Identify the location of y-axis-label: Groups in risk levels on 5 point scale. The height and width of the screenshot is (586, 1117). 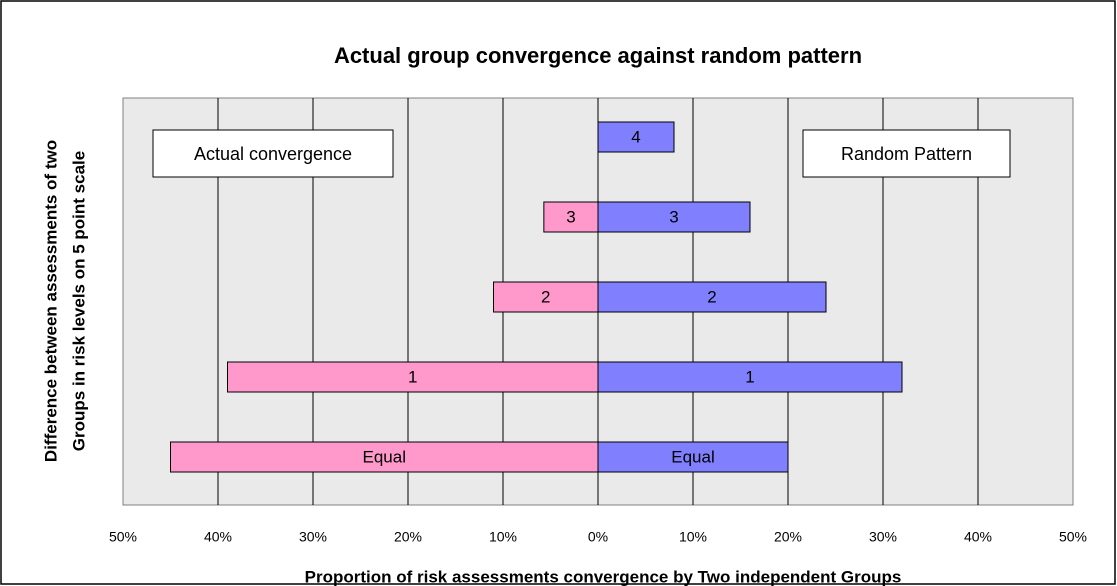
(78, 301).